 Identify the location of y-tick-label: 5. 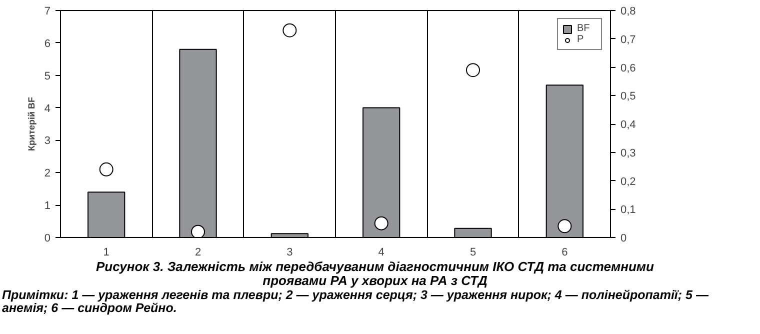
(47, 76).